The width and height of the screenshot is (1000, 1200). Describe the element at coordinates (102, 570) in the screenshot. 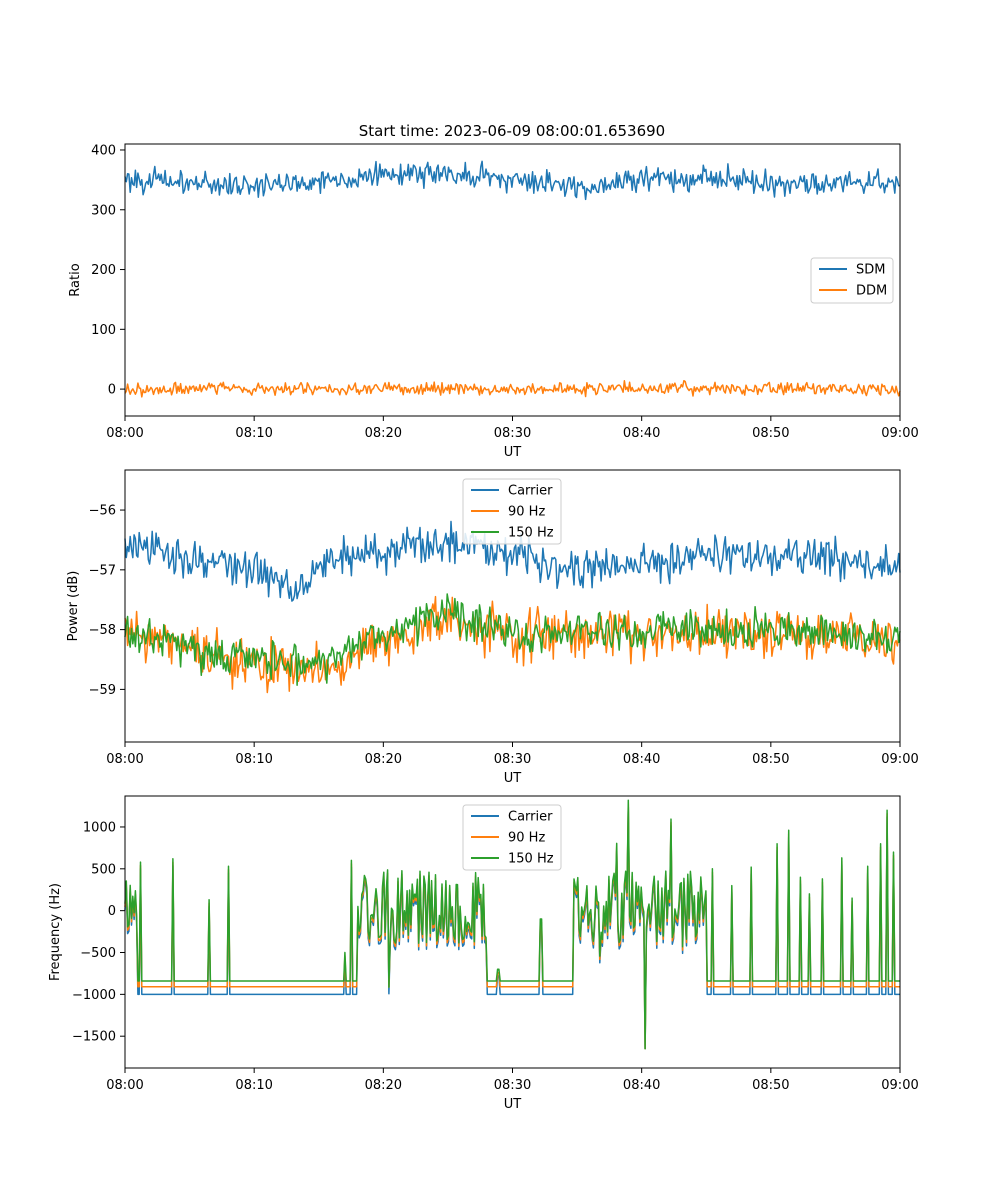

I see `power-y-tick-label: −57` at that location.